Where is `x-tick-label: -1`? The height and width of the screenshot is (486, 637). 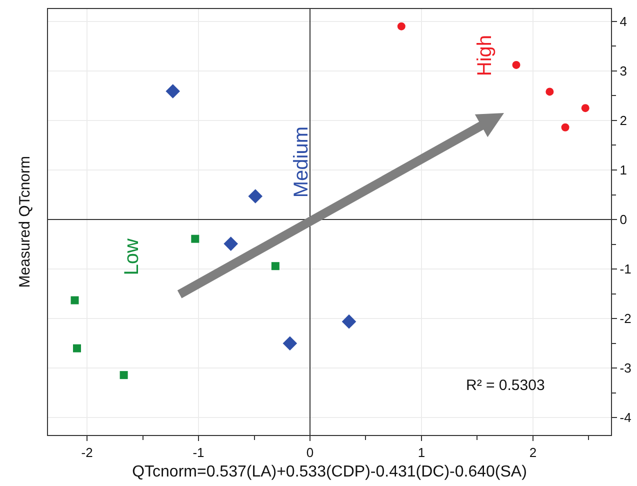 x-tick-label: -1 is located at coordinates (198, 452).